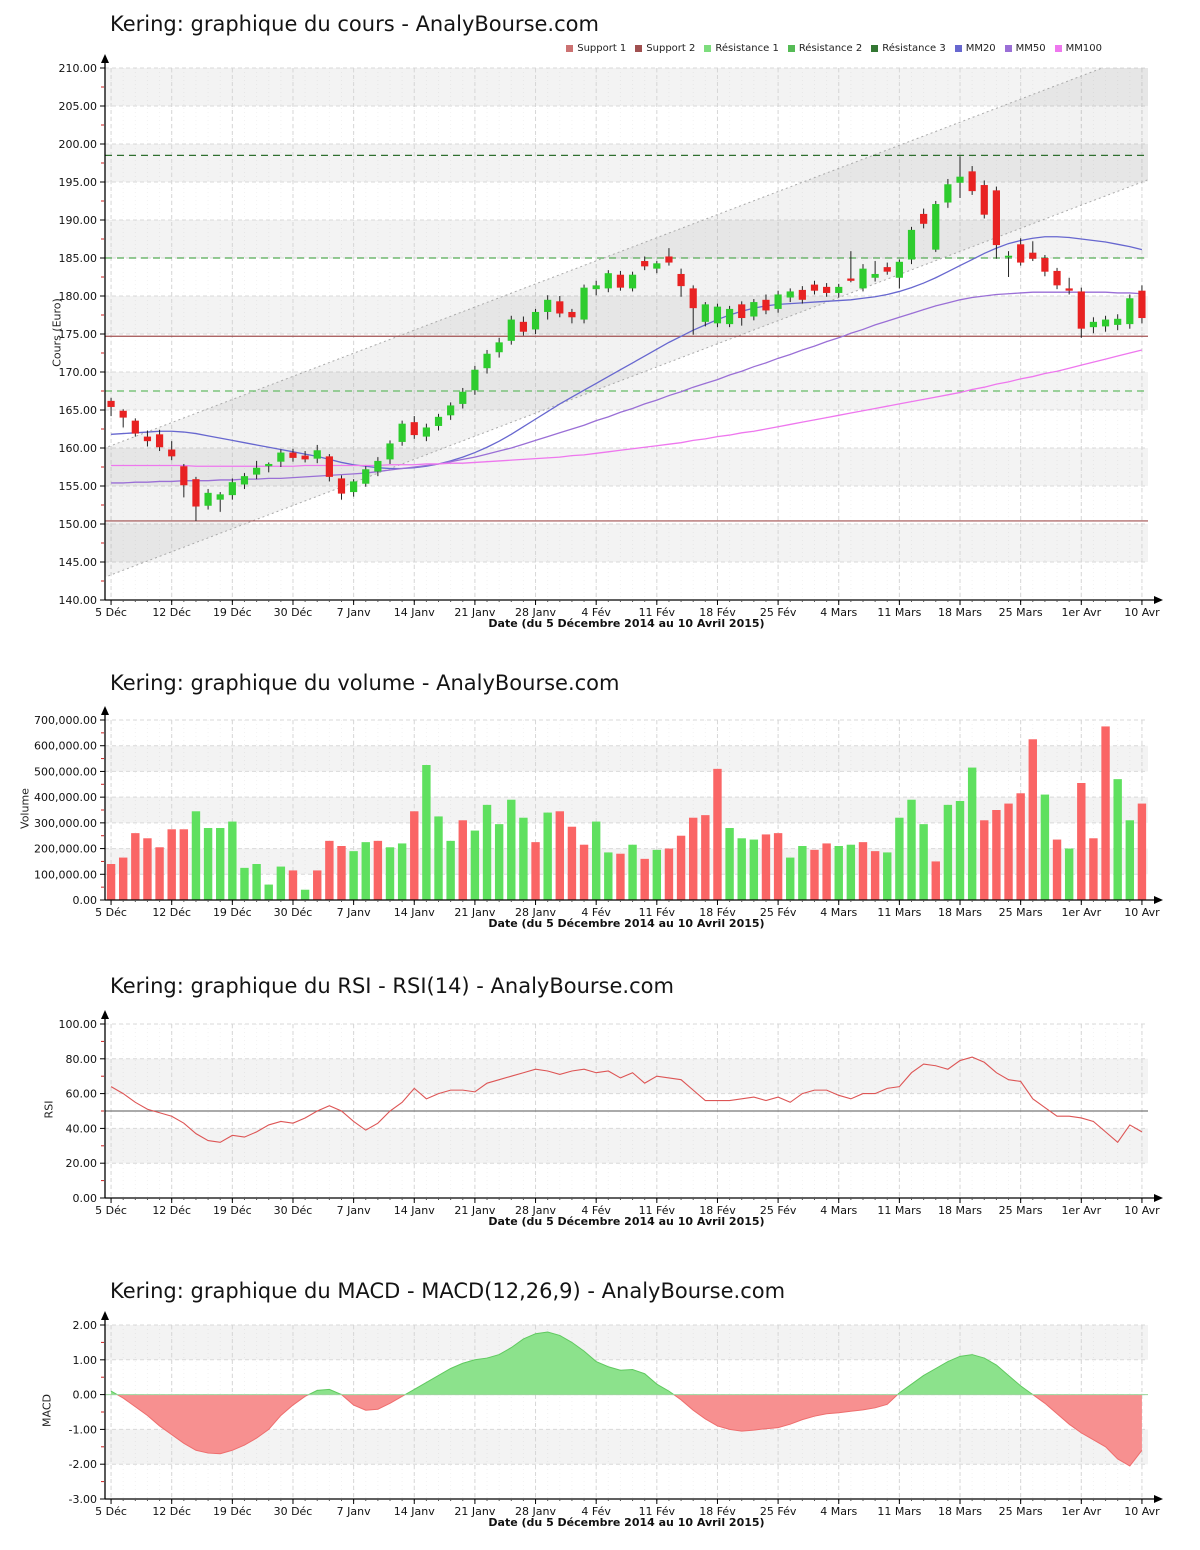 This screenshot has width=1200, height=1550. Describe the element at coordinates (82, 1059) in the screenshot. I see `svg-text: 80.00` at that location.